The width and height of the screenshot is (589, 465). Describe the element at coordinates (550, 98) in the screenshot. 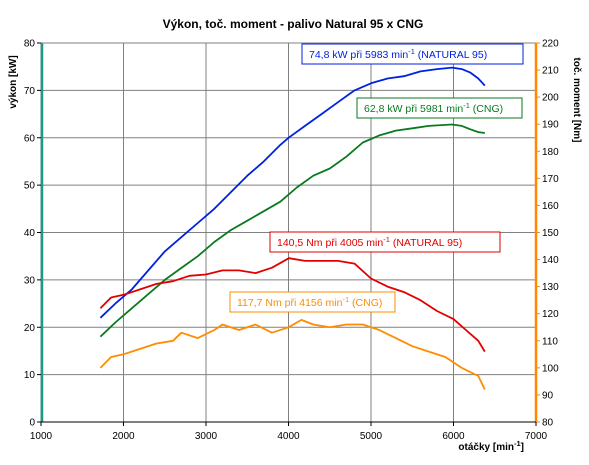

I see `y-right-tick-label: 200` at that location.